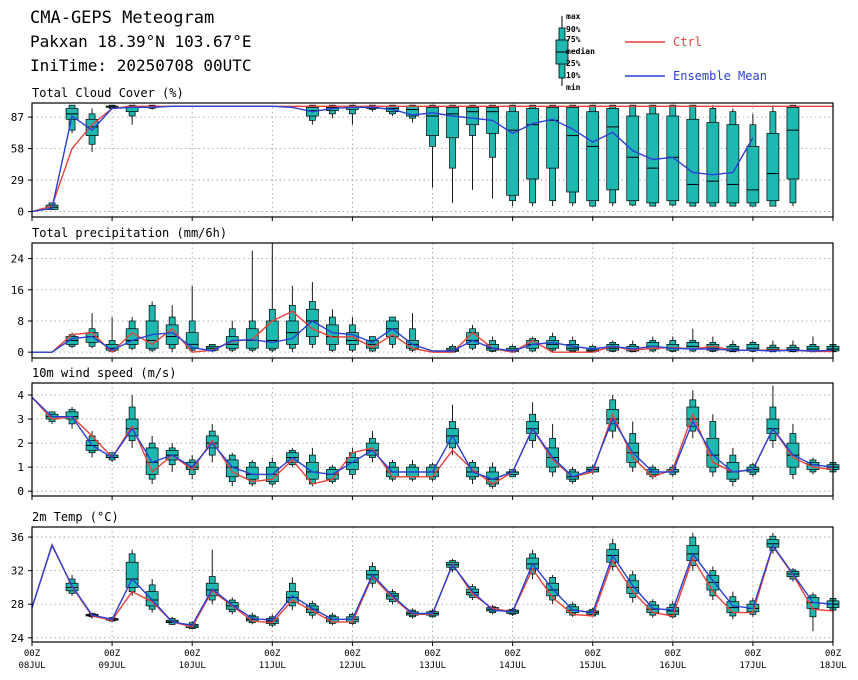 The image size is (858, 680). Describe the element at coordinates (112, 666) in the screenshot. I see `x-tick-label-date: 09JUL` at that location.